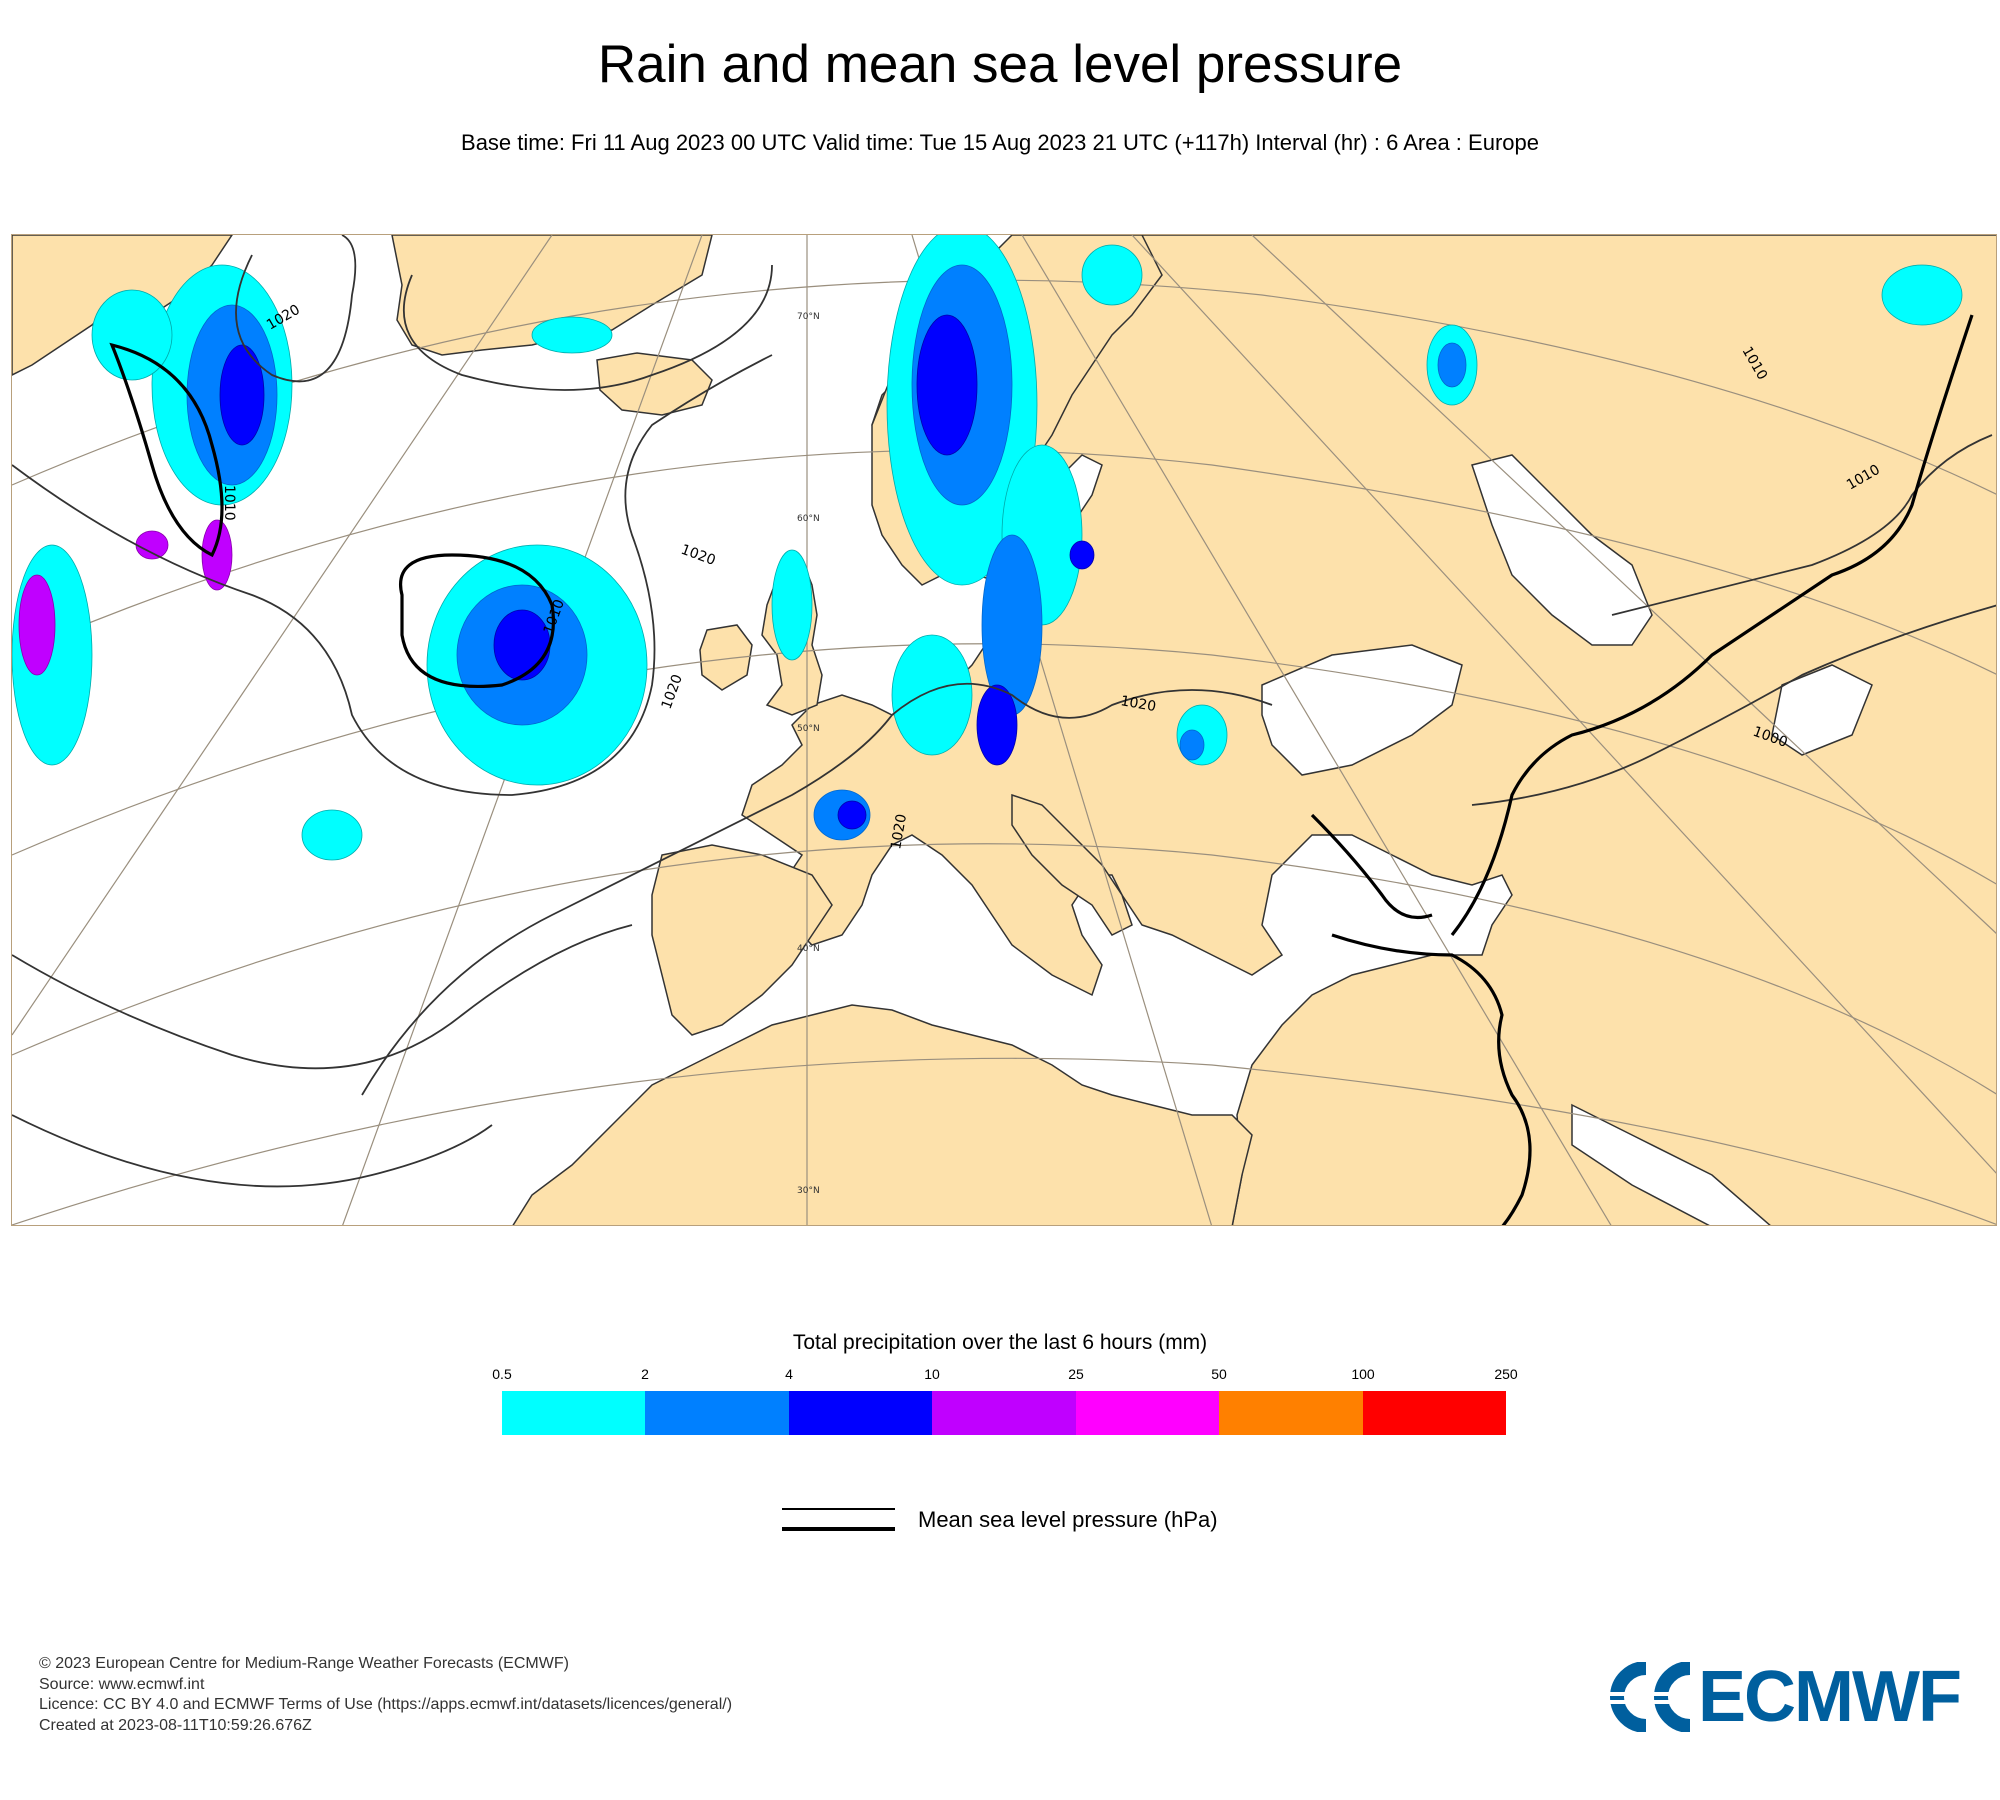 The height and width of the screenshot is (1800, 2000). Describe the element at coordinates (932, 1374) in the screenshot. I see `colorbar-tick: 10` at that location.